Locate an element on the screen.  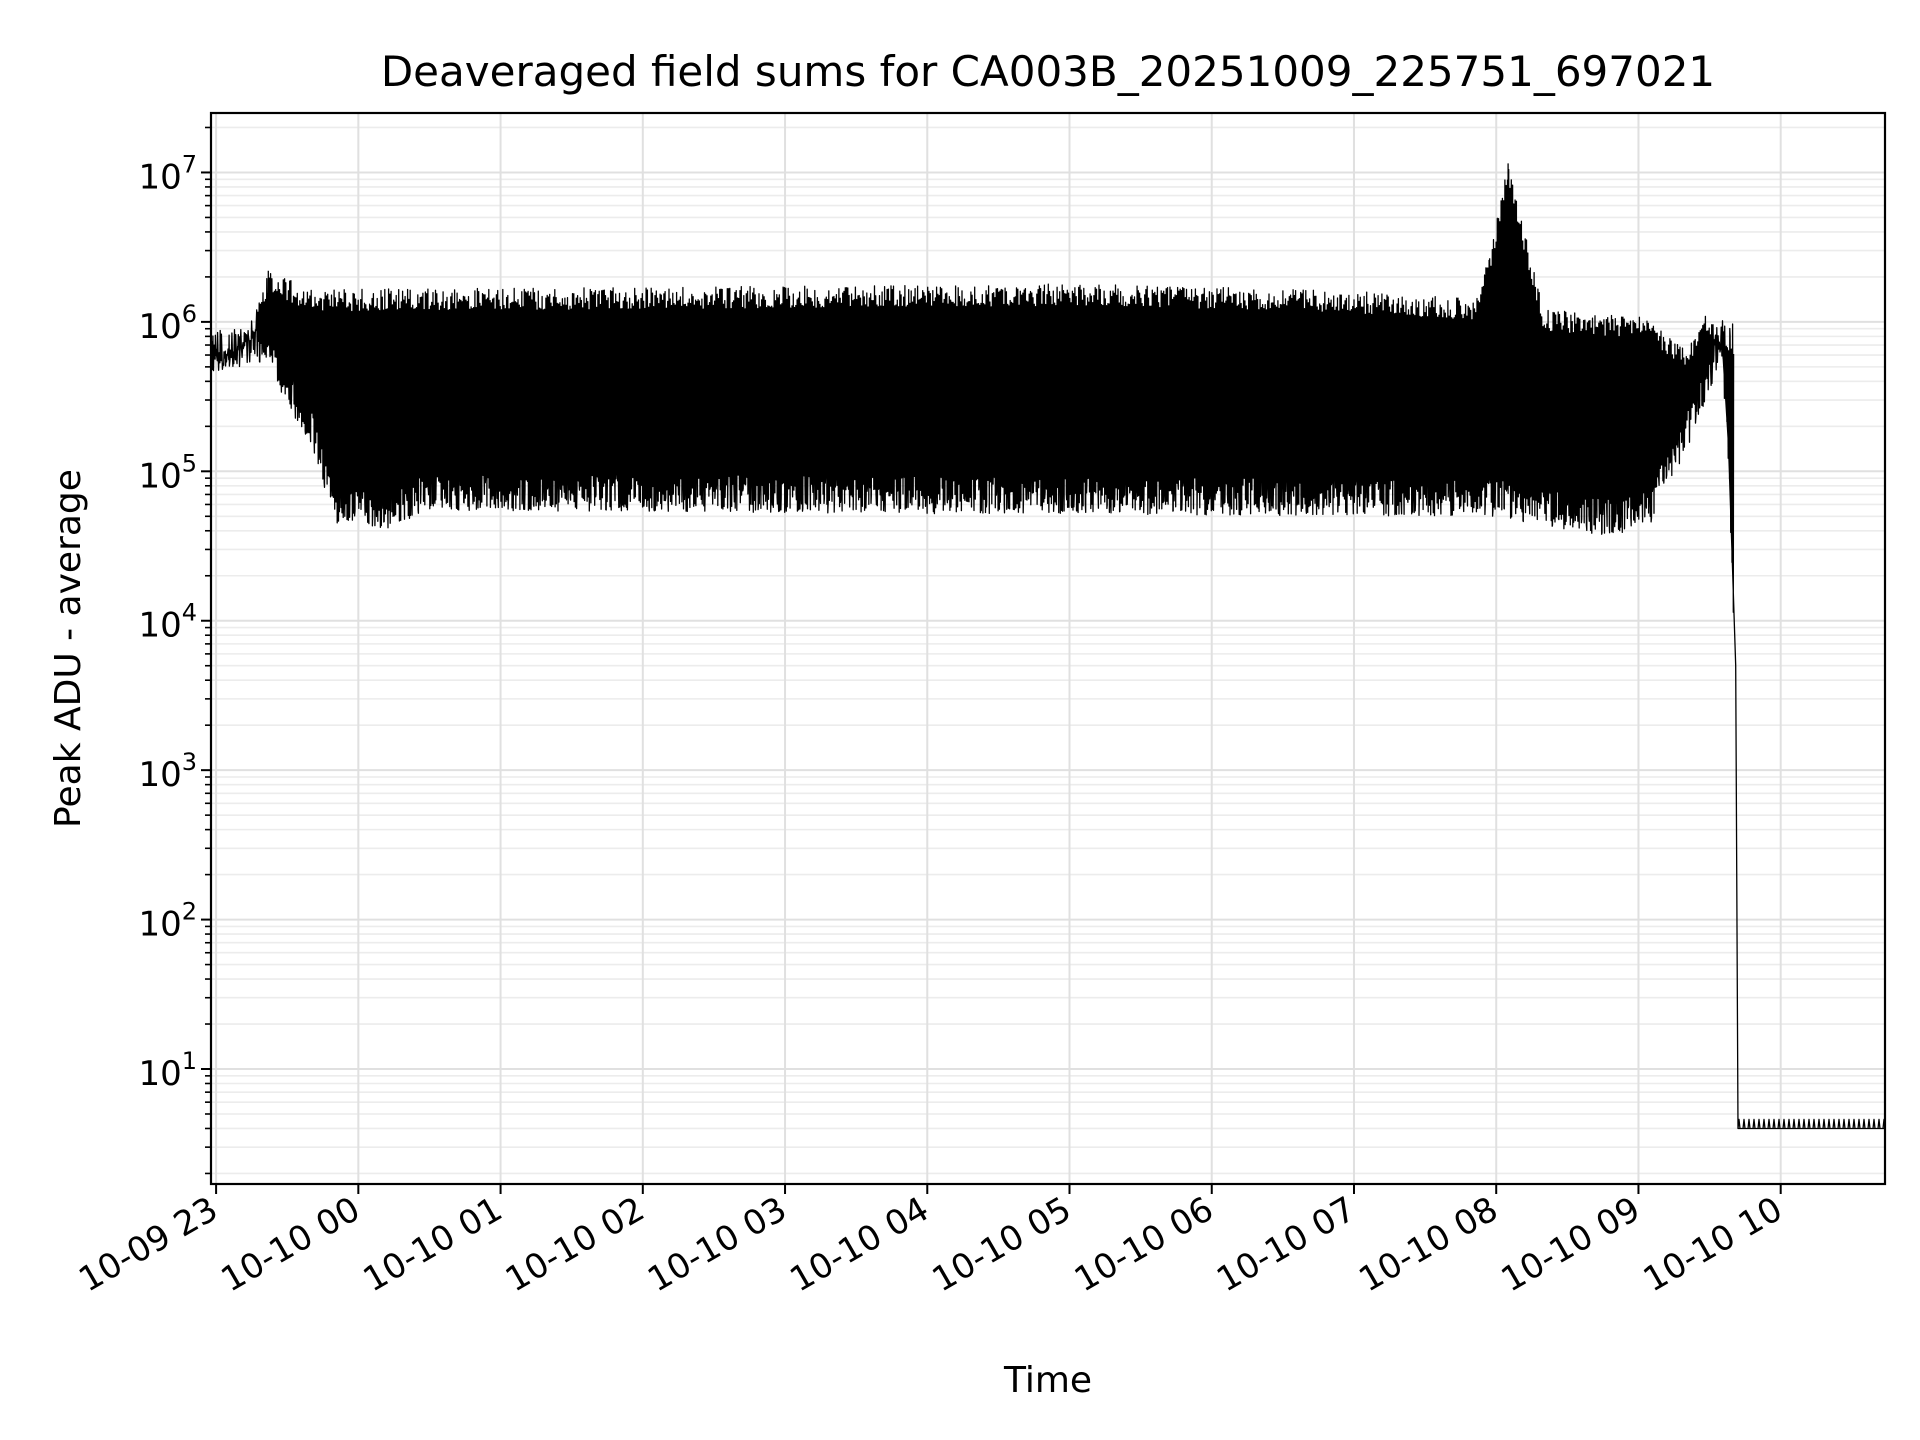
y-tick-label: 10⁶ is located at coordinates (167, 323).